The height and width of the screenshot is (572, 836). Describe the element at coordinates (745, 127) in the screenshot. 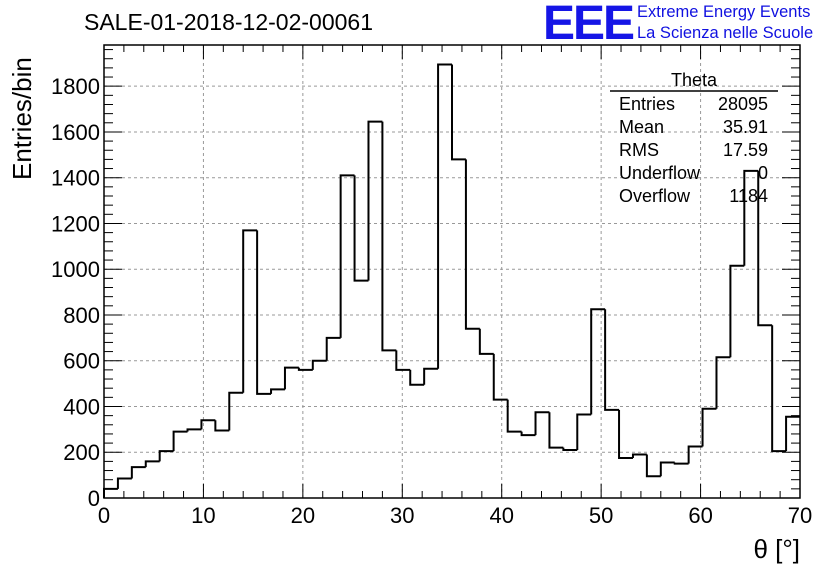

I see `stats-value: 35.91` at that location.